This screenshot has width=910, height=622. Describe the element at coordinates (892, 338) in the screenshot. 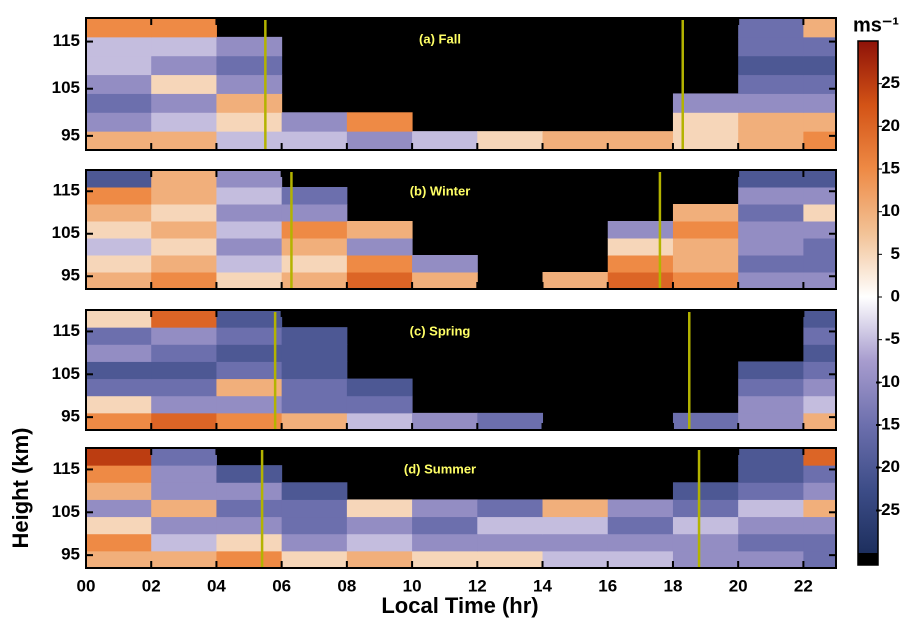

I see `colorbar-tick-label: -5` at that location.